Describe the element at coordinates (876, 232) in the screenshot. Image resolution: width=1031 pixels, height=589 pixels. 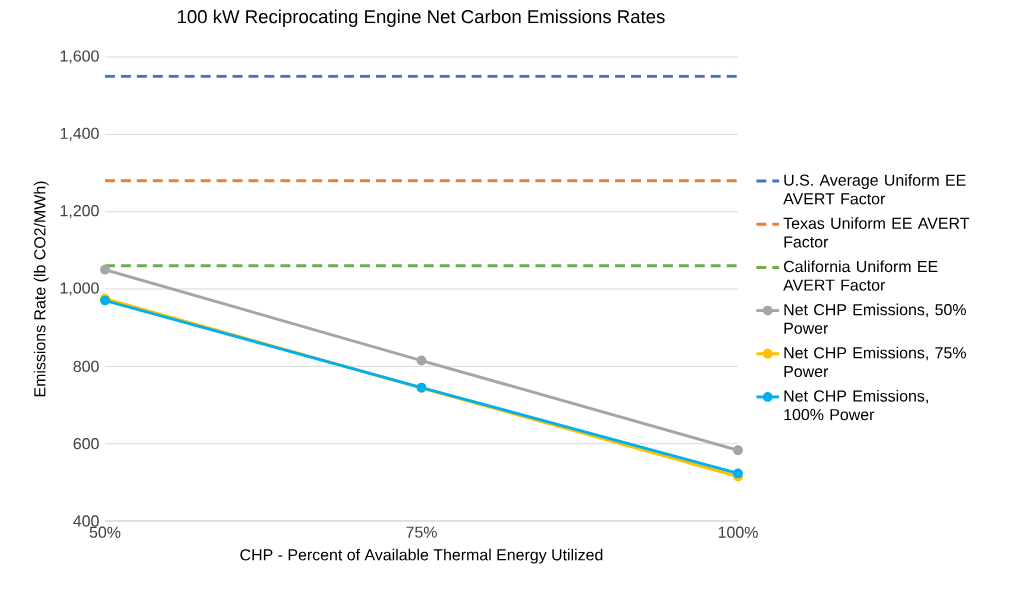
I see `legend-label: Texas Uniform EE AVERT Factor` at that location.